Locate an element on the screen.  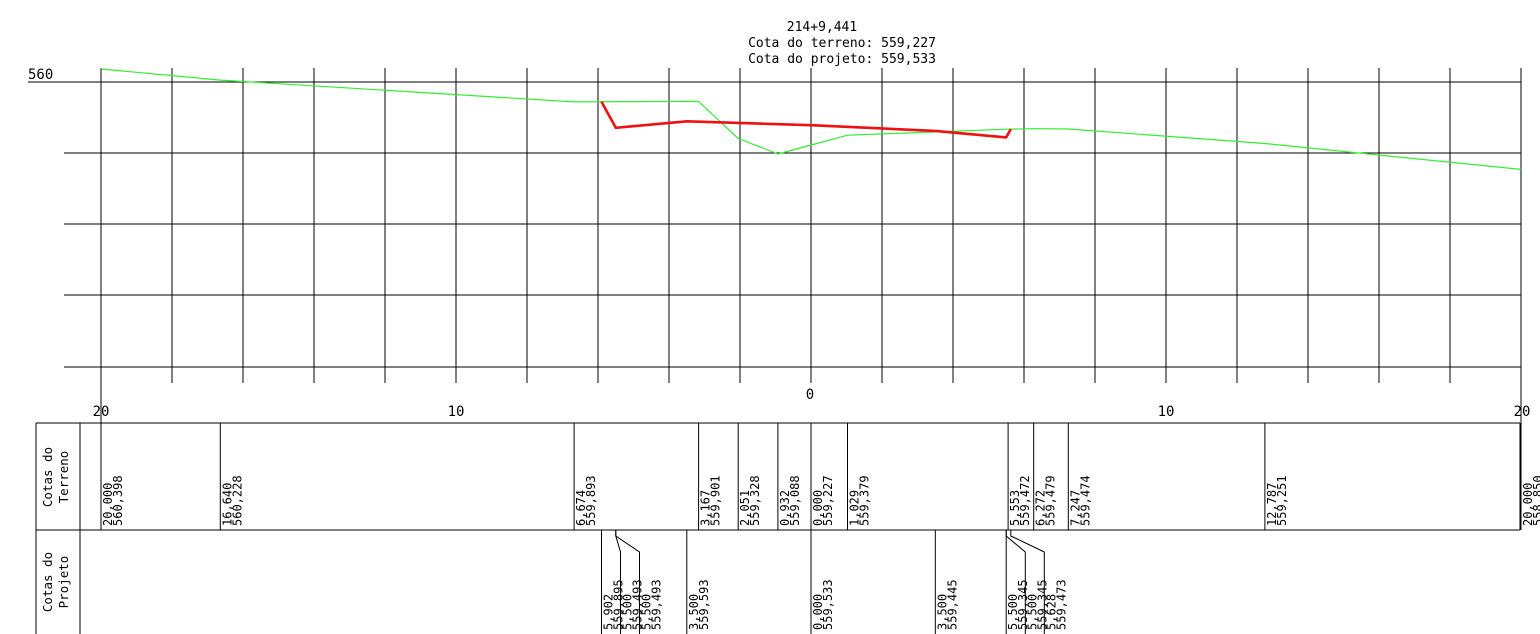
project-elevation: 559,593 is located at coordinates (704, 604).